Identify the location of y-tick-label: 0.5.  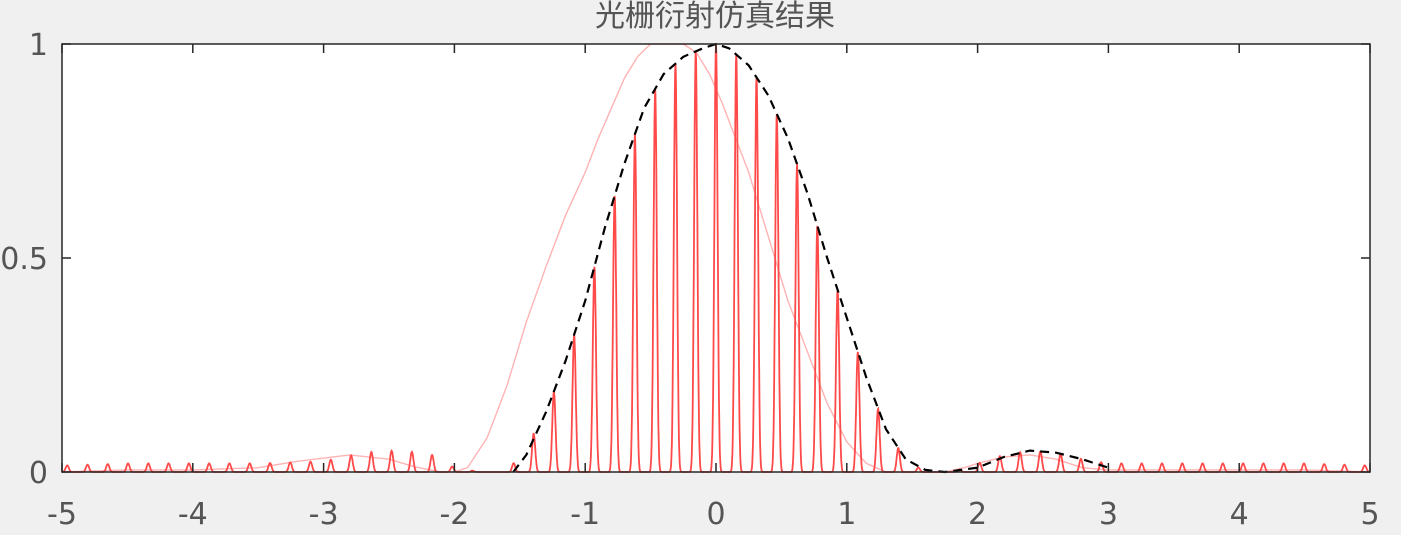
(24, 259).